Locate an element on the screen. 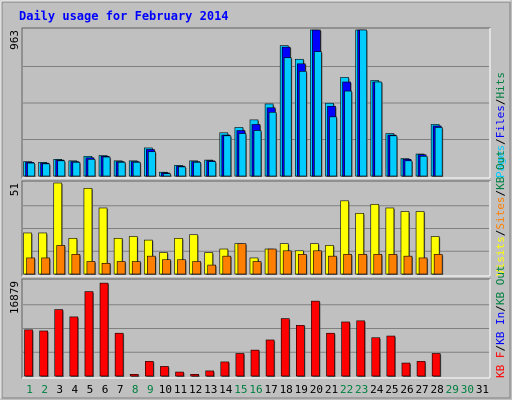 This screenshot has height=400, width=512. x-tick-label: 27 is located at coordinates (421, 389).